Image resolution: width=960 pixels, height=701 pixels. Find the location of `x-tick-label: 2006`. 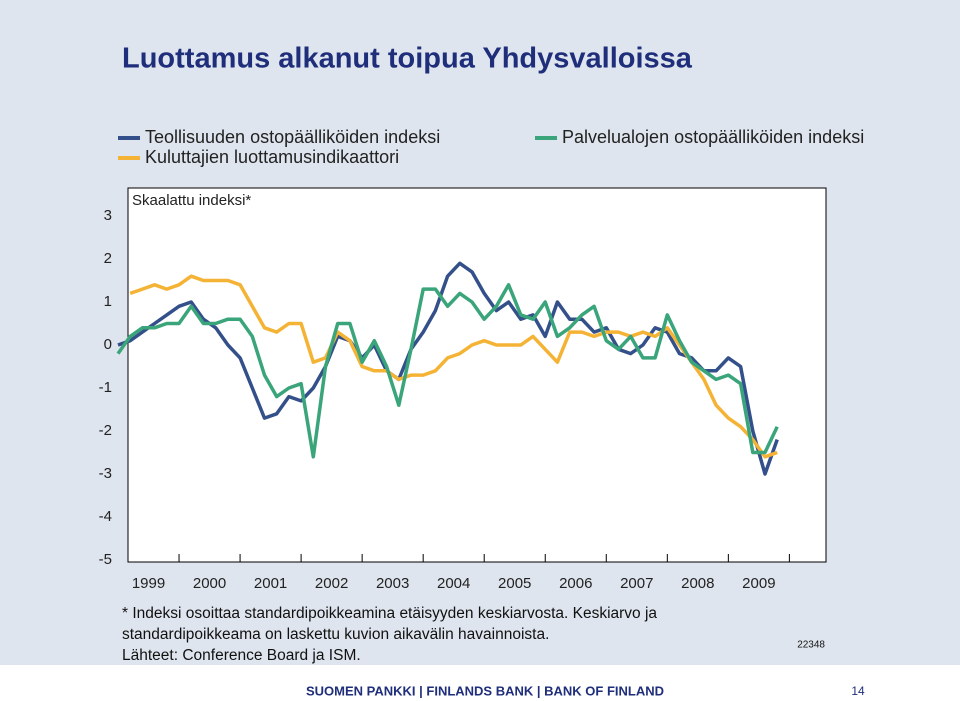

x-tick-label: 2006 is located at coordinates (575, 583).